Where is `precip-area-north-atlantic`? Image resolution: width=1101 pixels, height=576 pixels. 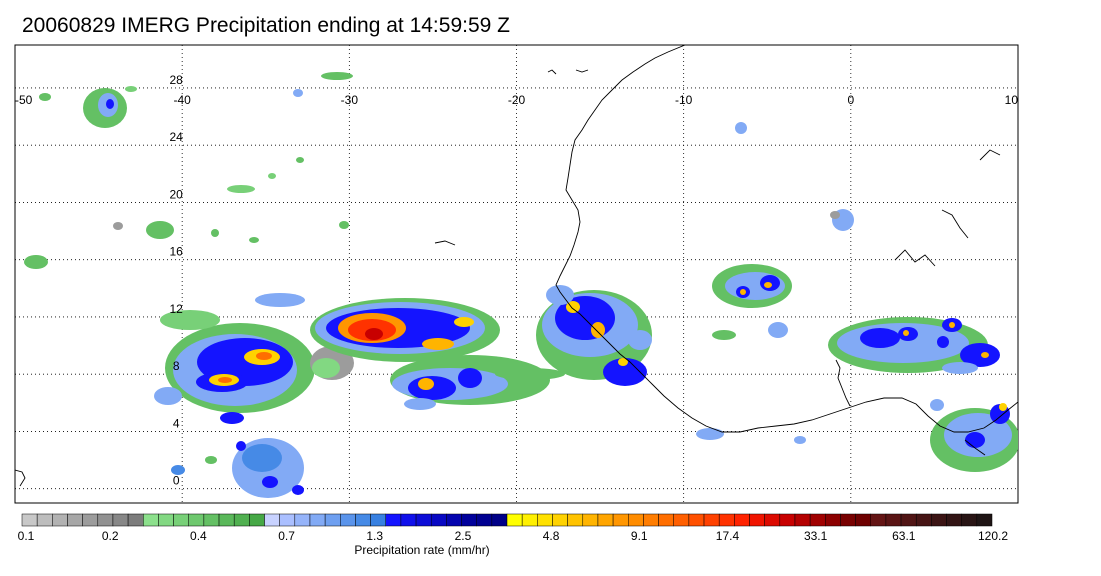
precip-area-north-atlantic is located at coordinates (188, 170).